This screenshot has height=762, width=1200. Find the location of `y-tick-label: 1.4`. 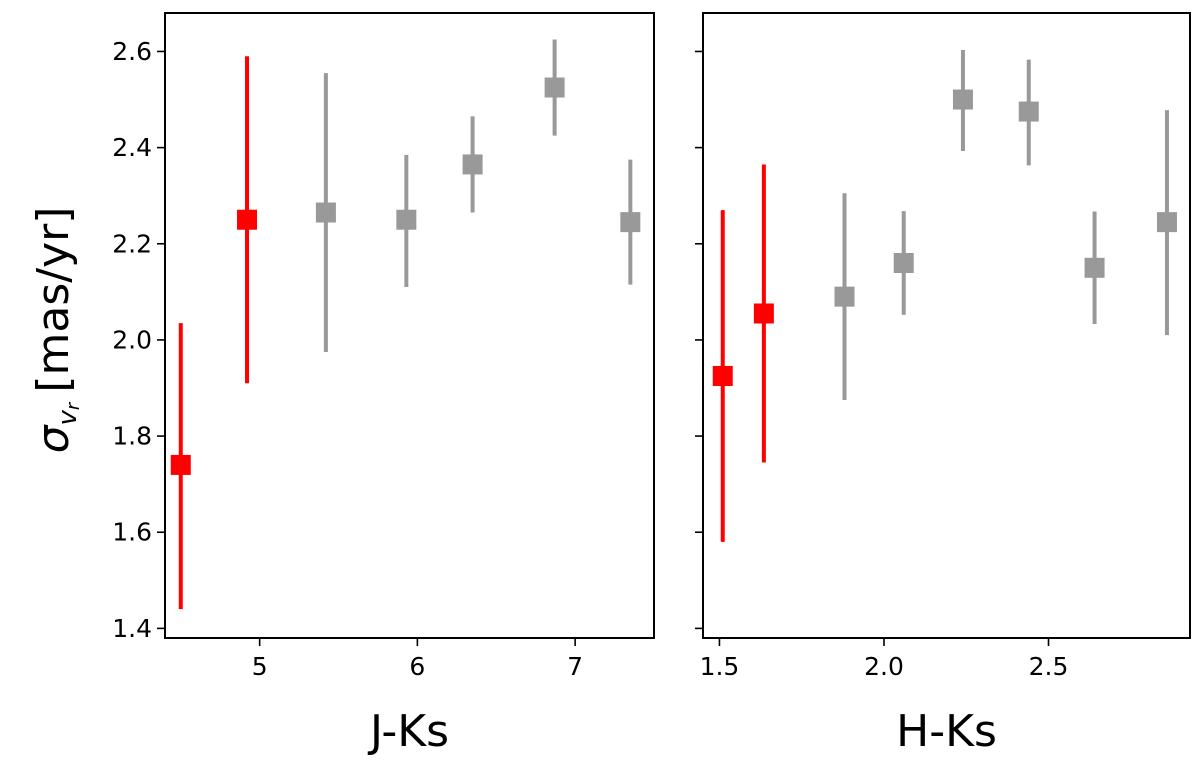

y-tick-label: 1.4 is located at coordinates (132, 628).